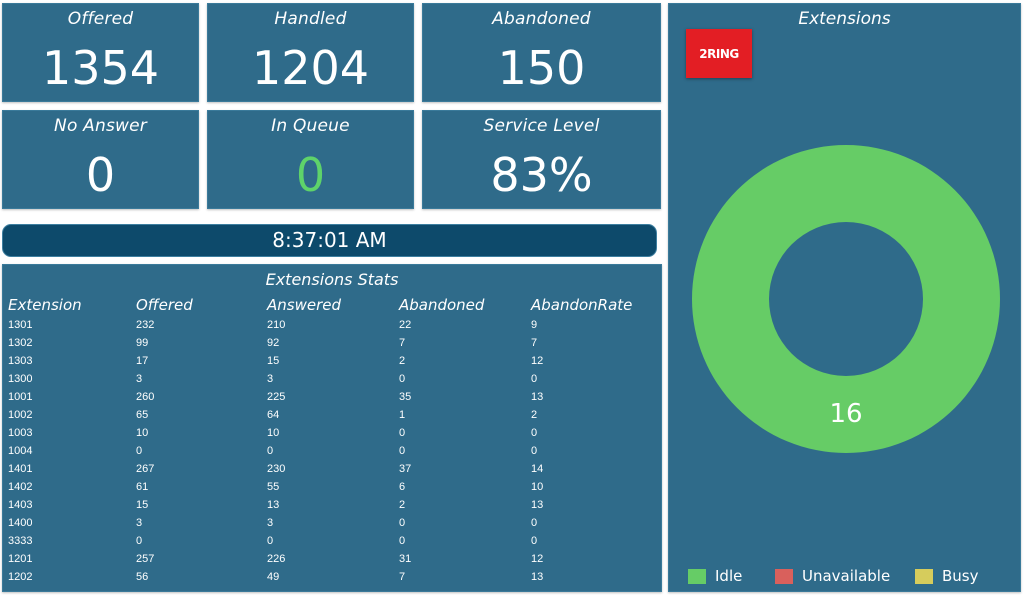 The image size is (1024, 595). What do you see at coordinates (534, 343) in the screenshot?
I see `cell-abandon-rate: 7` at bounding box center [534, 343].